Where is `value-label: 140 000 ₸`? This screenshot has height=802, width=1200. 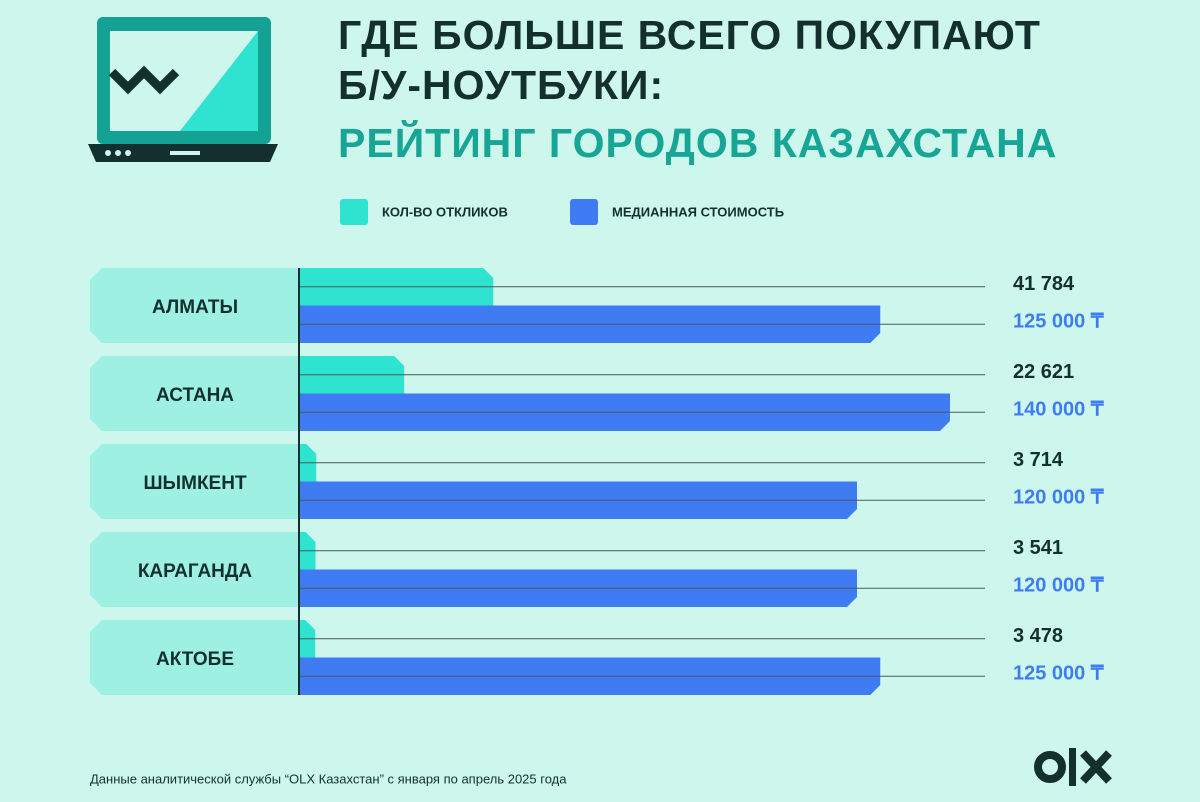 value-label: 140 000 ₸ is located at coordinates (1058, 410).